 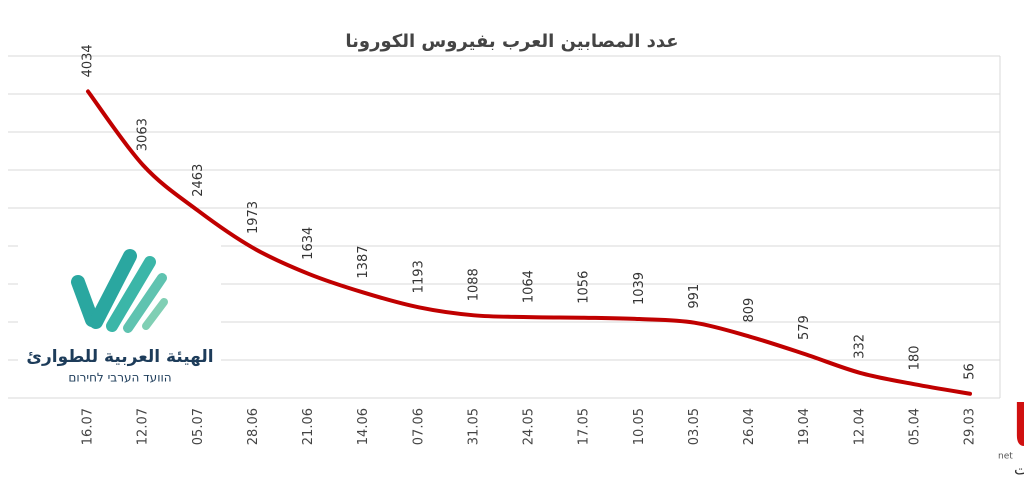 What do you see at coordinates (859, 346) in the screenshot?
I see `data-label: 332` at bounding box center [859, 346].